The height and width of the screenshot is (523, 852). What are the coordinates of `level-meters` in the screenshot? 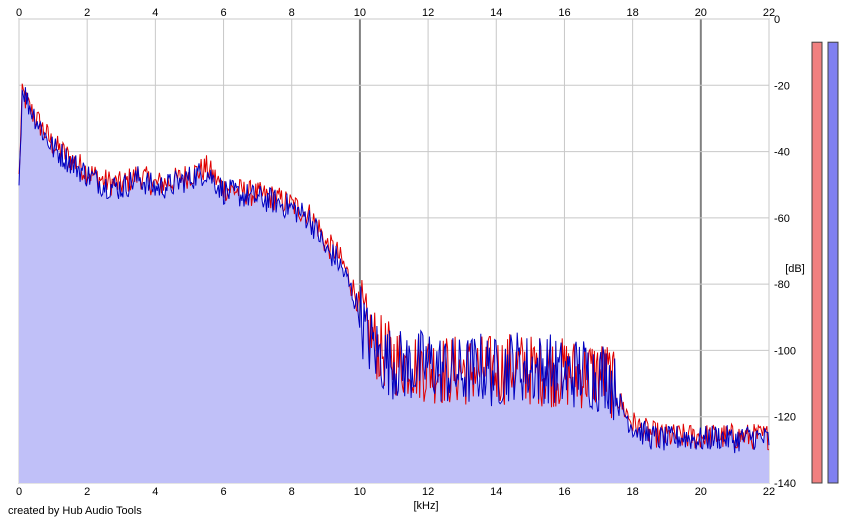 It's located at (825, 262).